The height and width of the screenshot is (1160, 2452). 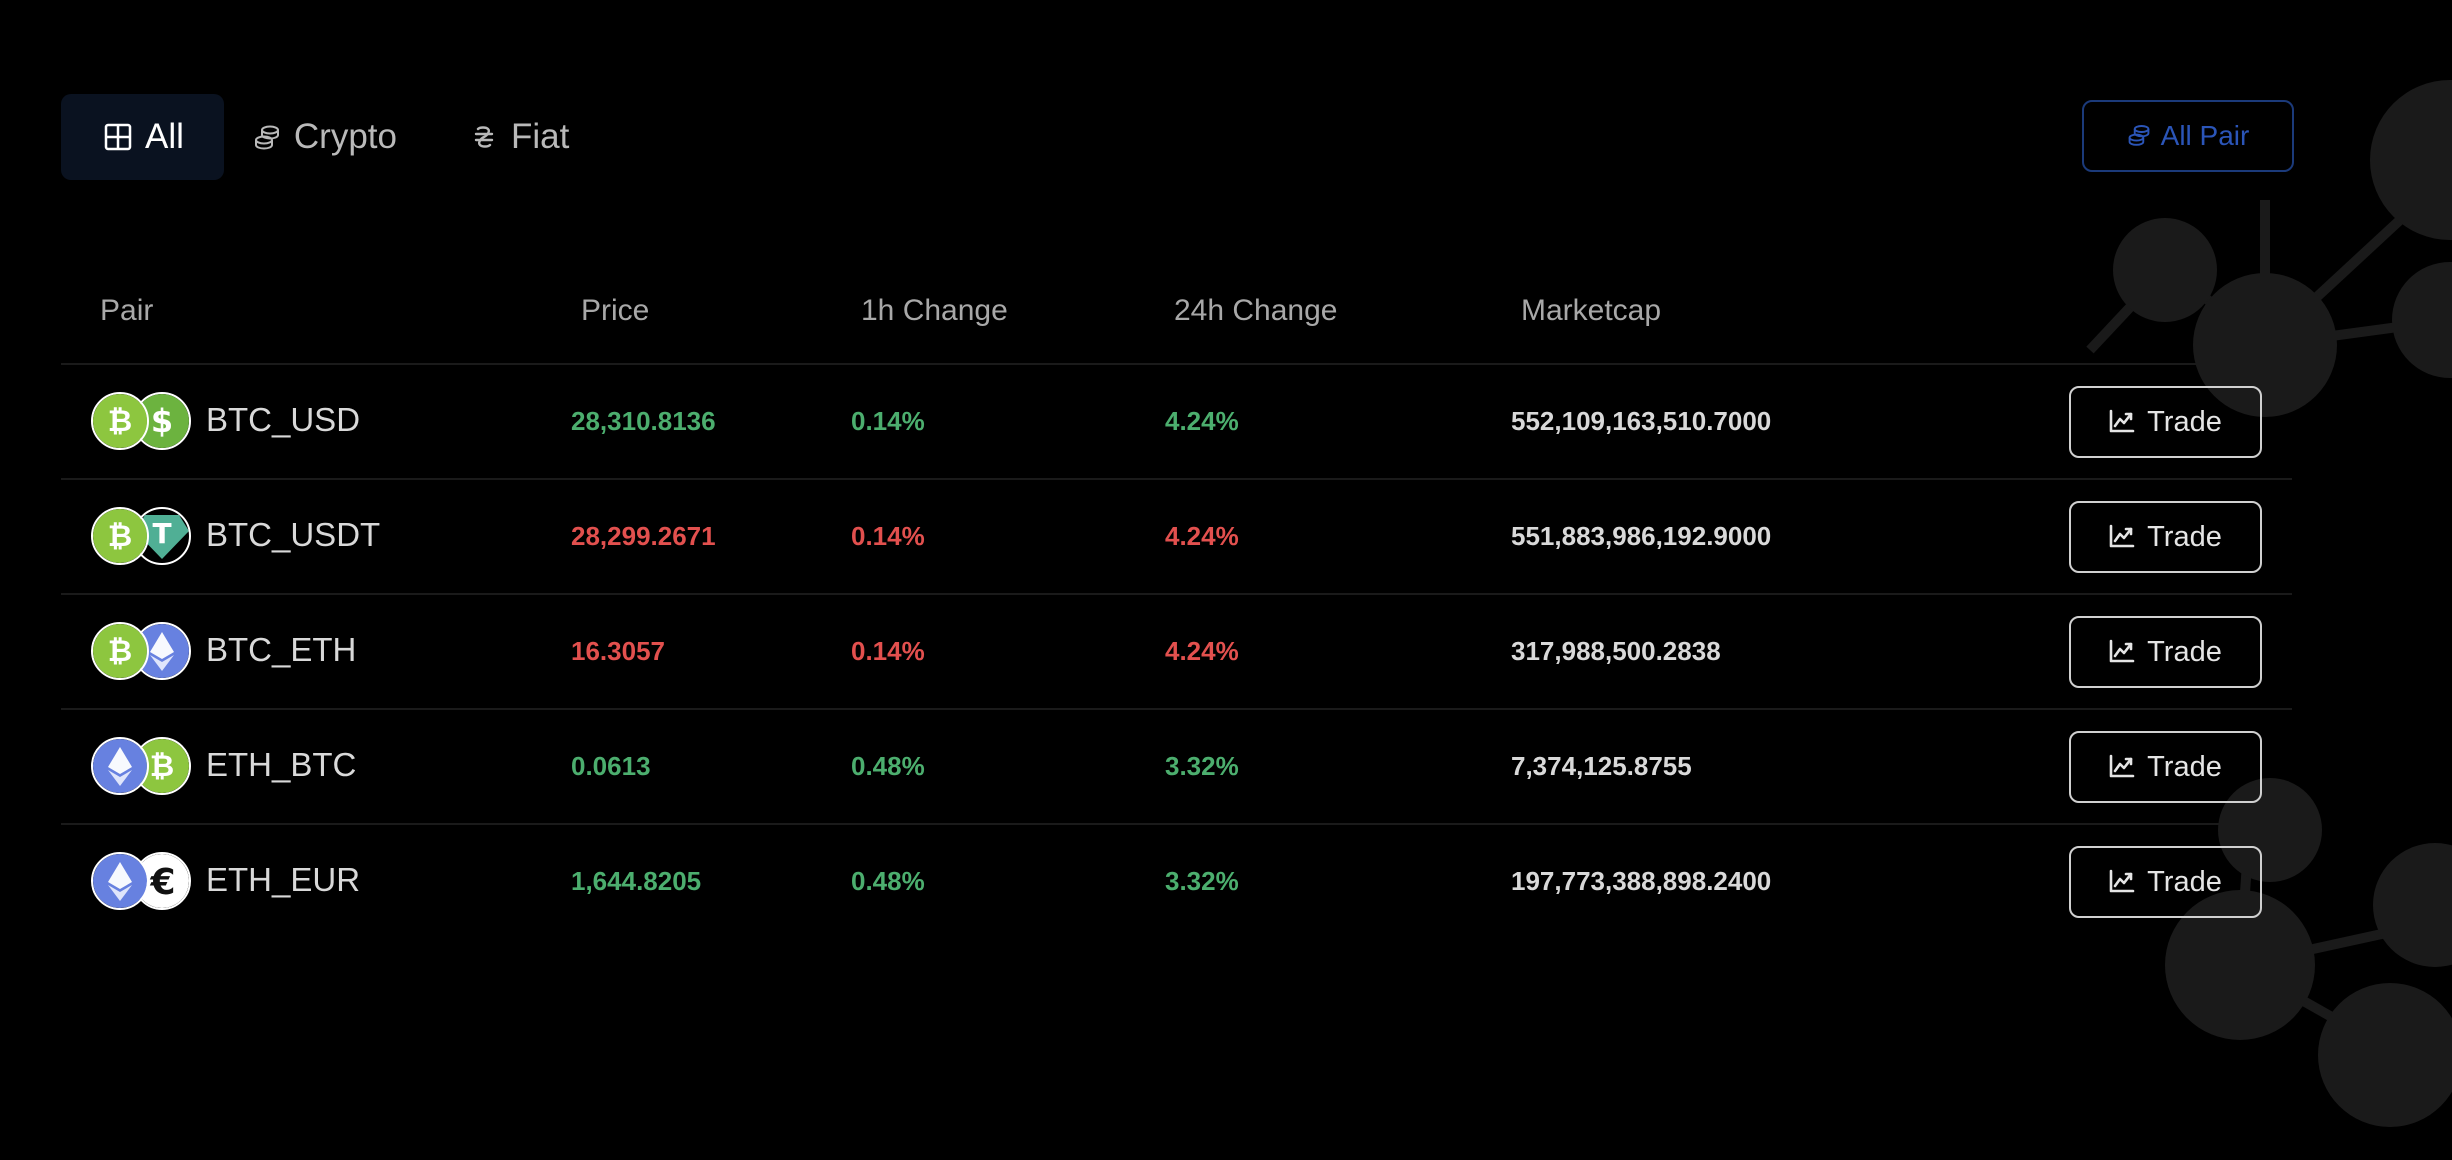 What do you see at coordinates (127, 310) in the screenshot?
I see `header-pair: Pair` at bounding box center [127, 310].